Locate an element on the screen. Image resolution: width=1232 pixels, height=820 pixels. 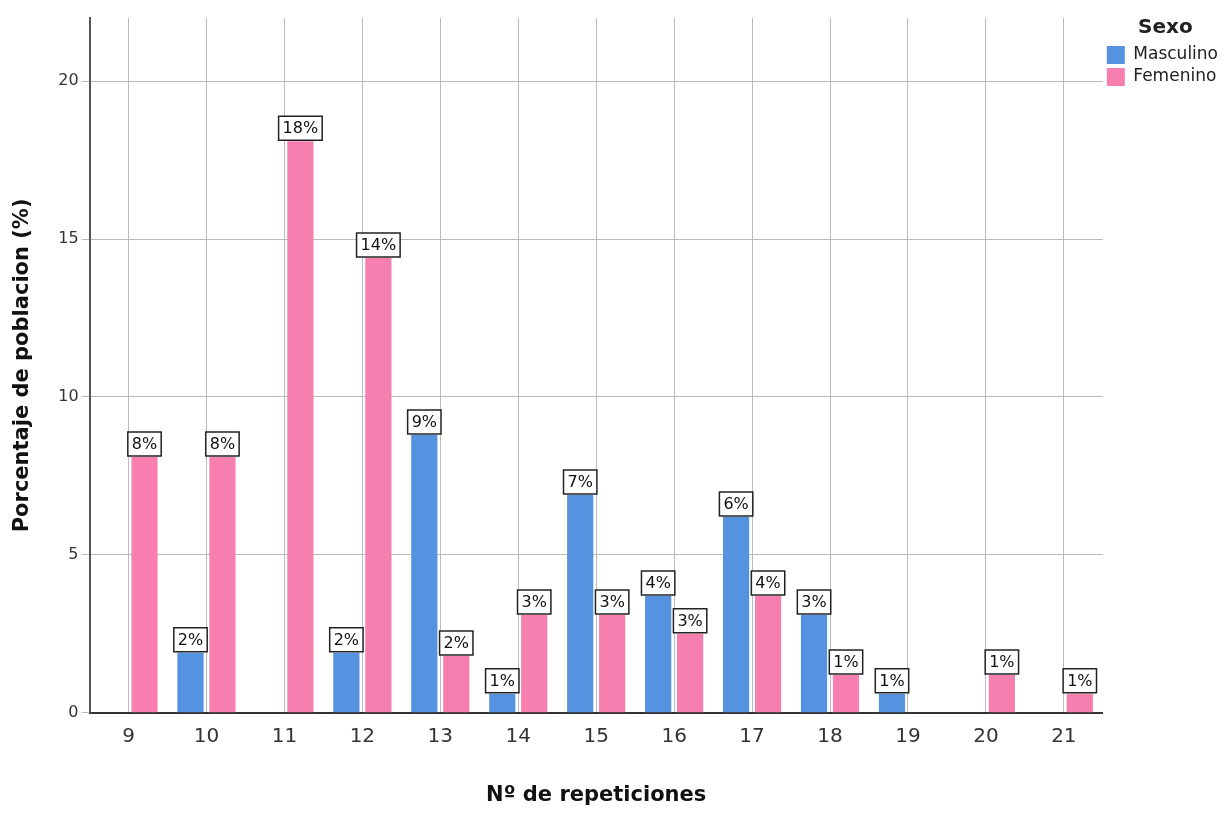
data-label: 7% is located at coordinates (580, 482).